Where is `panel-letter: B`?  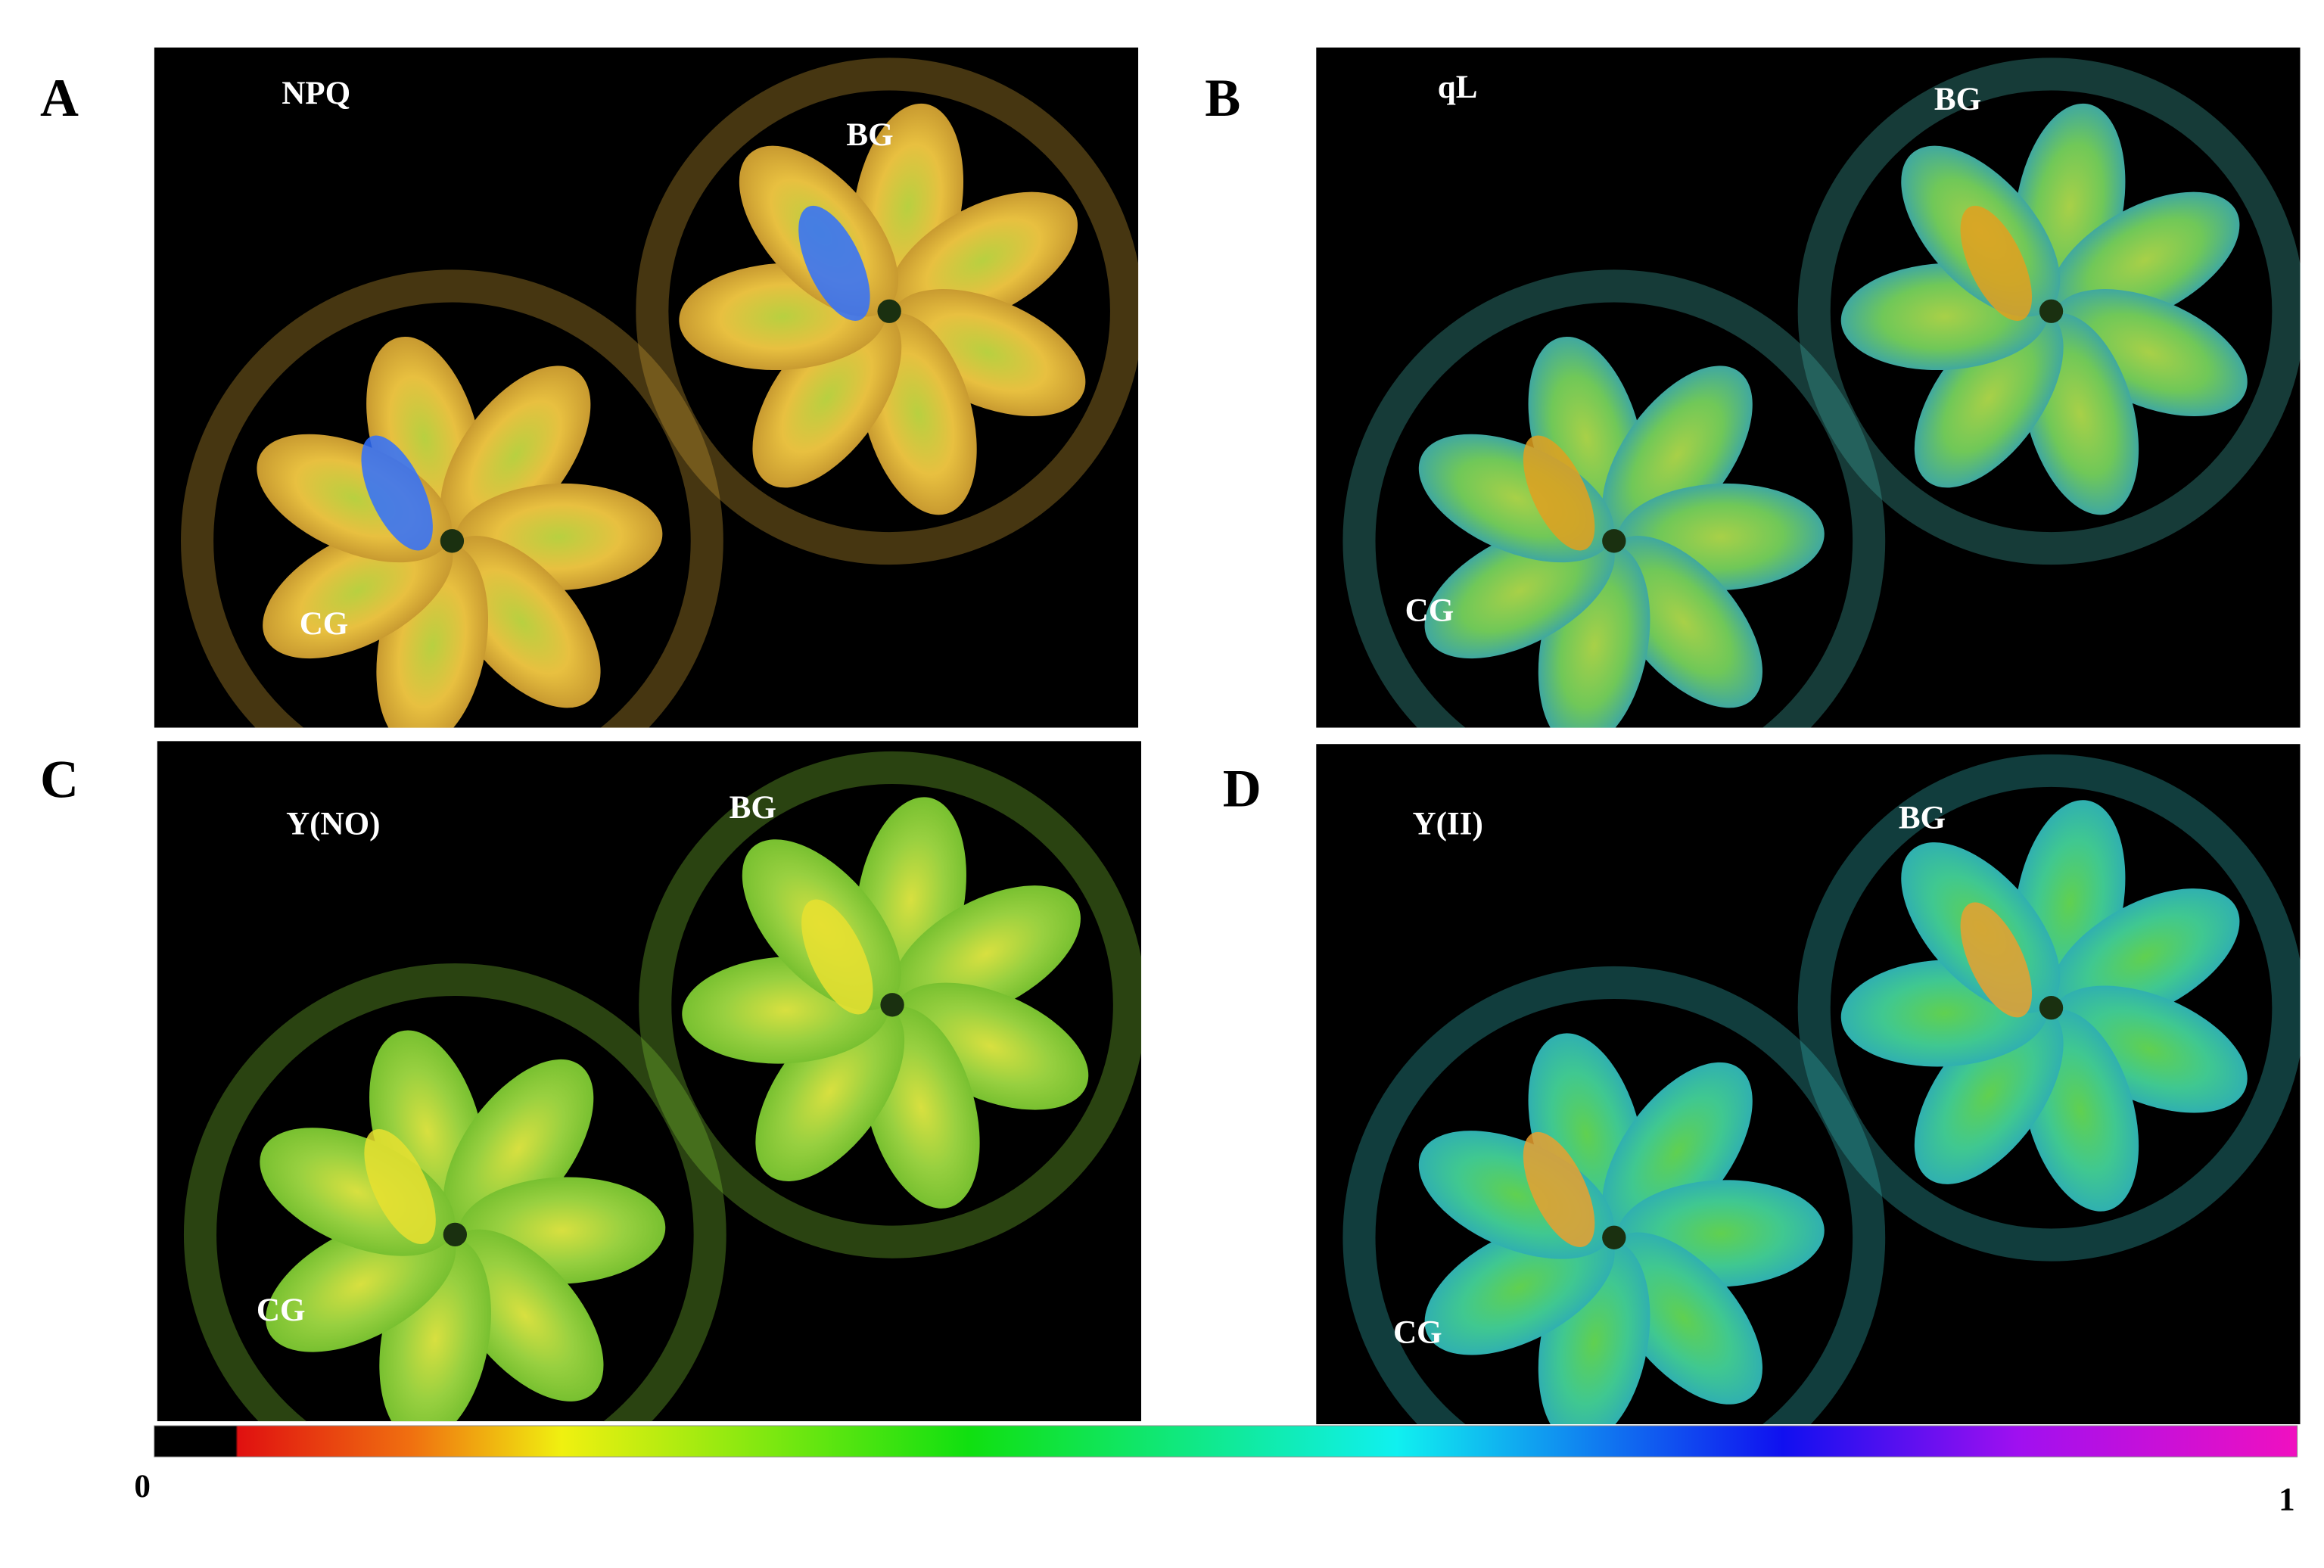 panel-letter: B is located at coordinates (1222, 98).